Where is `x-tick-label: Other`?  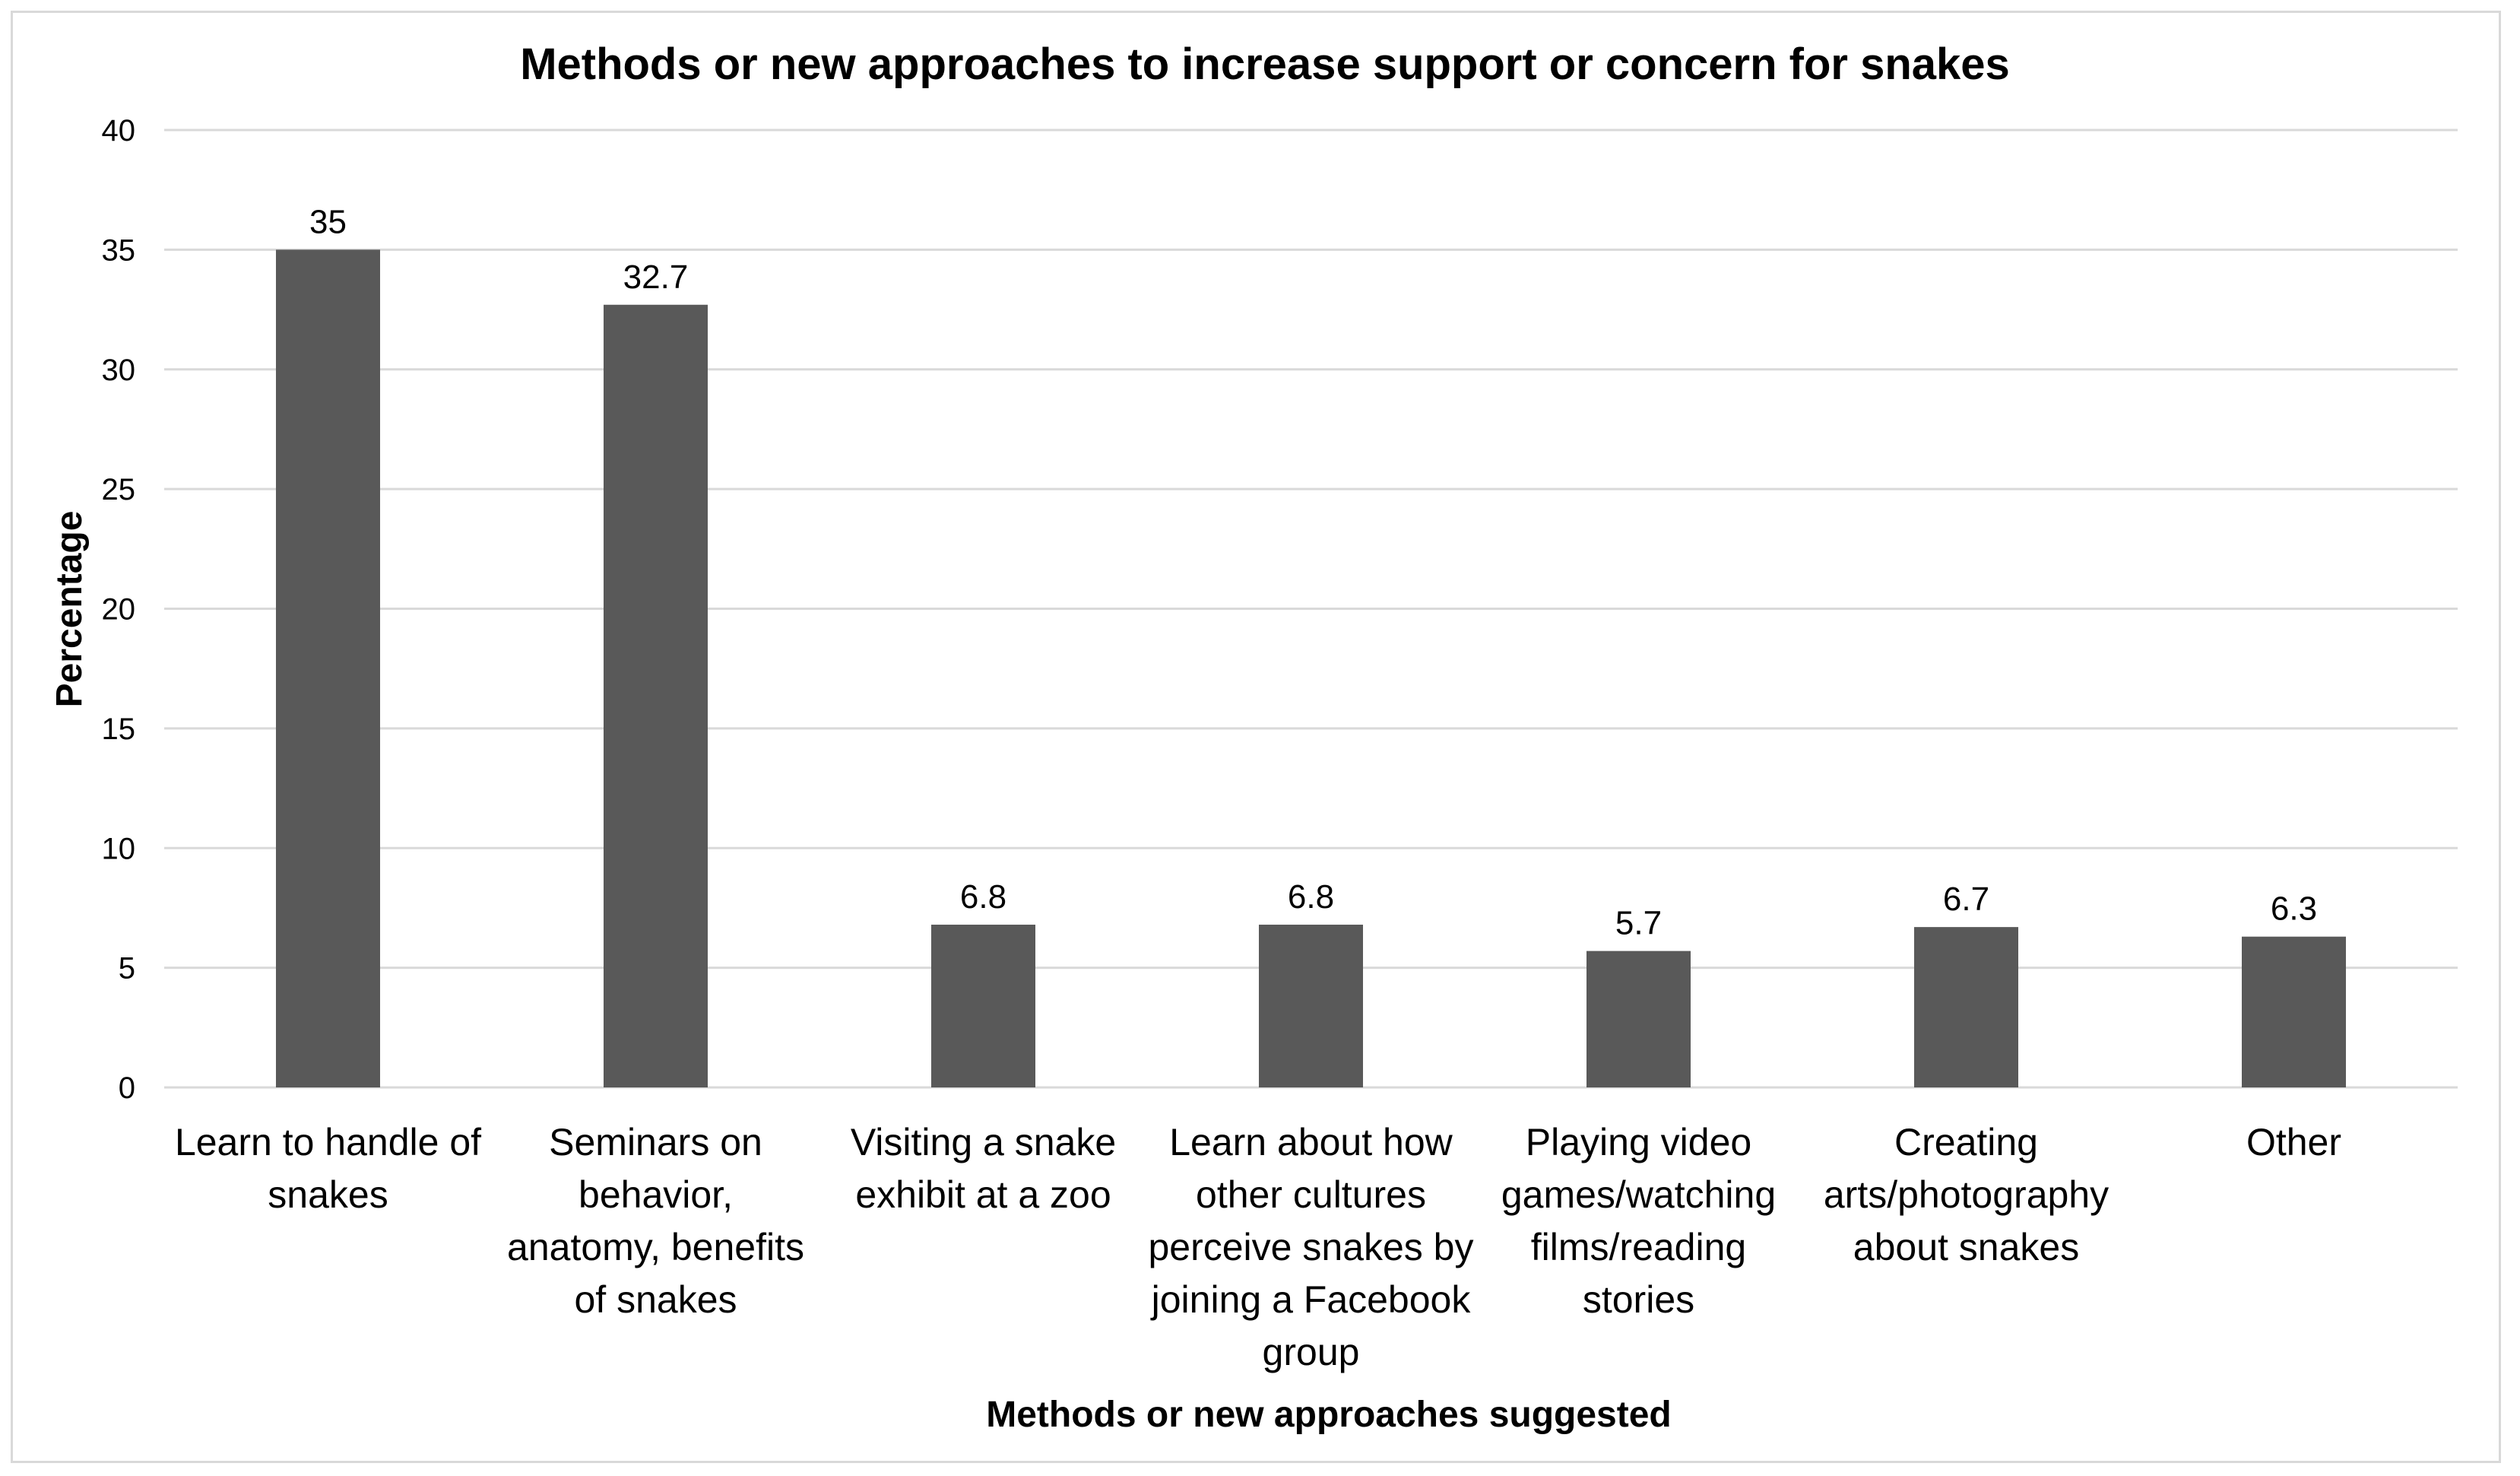
x-tick-label: Other is located at coordinates (2293, 1142).